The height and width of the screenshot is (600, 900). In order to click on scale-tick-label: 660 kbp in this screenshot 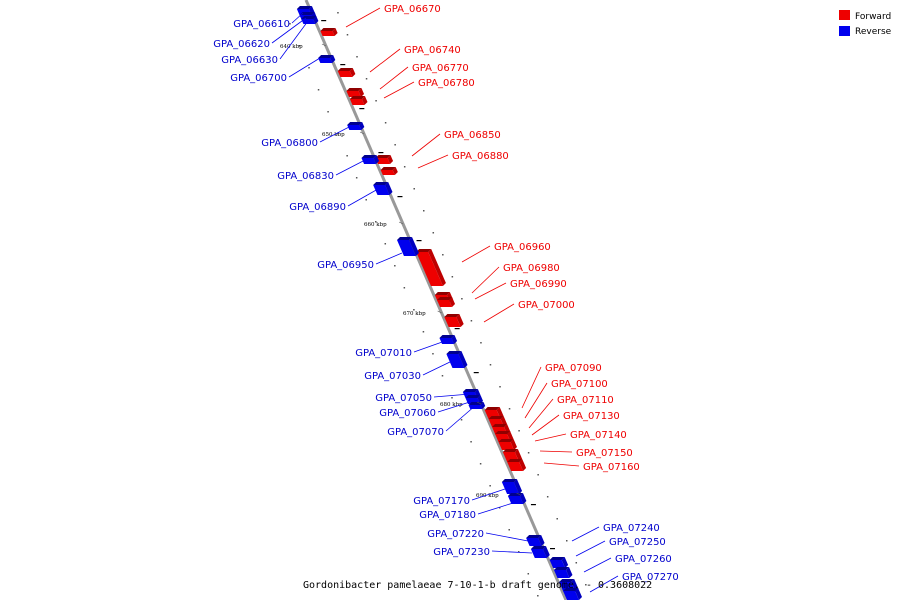, I will do `click(375, 225)`.